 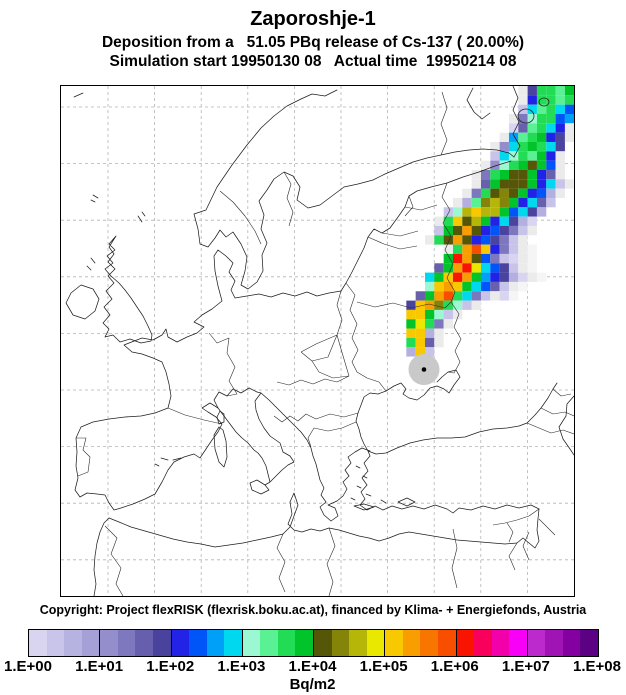 What do you see at coordinates (383, 666) in the screenshot?
I see `colorbar-tick-label: 1.E+05` at bounding box center [383, 666].